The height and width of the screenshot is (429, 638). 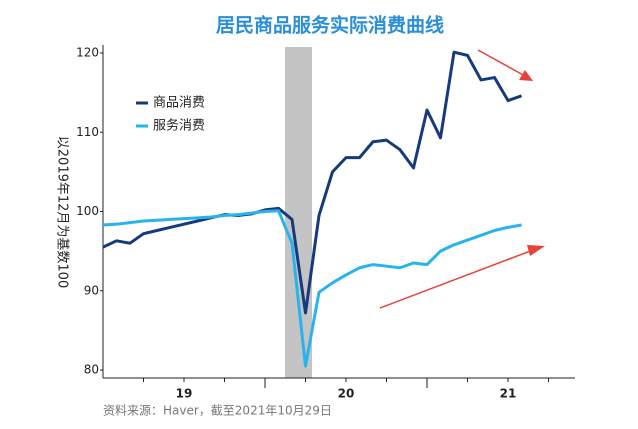 I want to click on legend-label: 商品消费, so click(x=179, y=103).